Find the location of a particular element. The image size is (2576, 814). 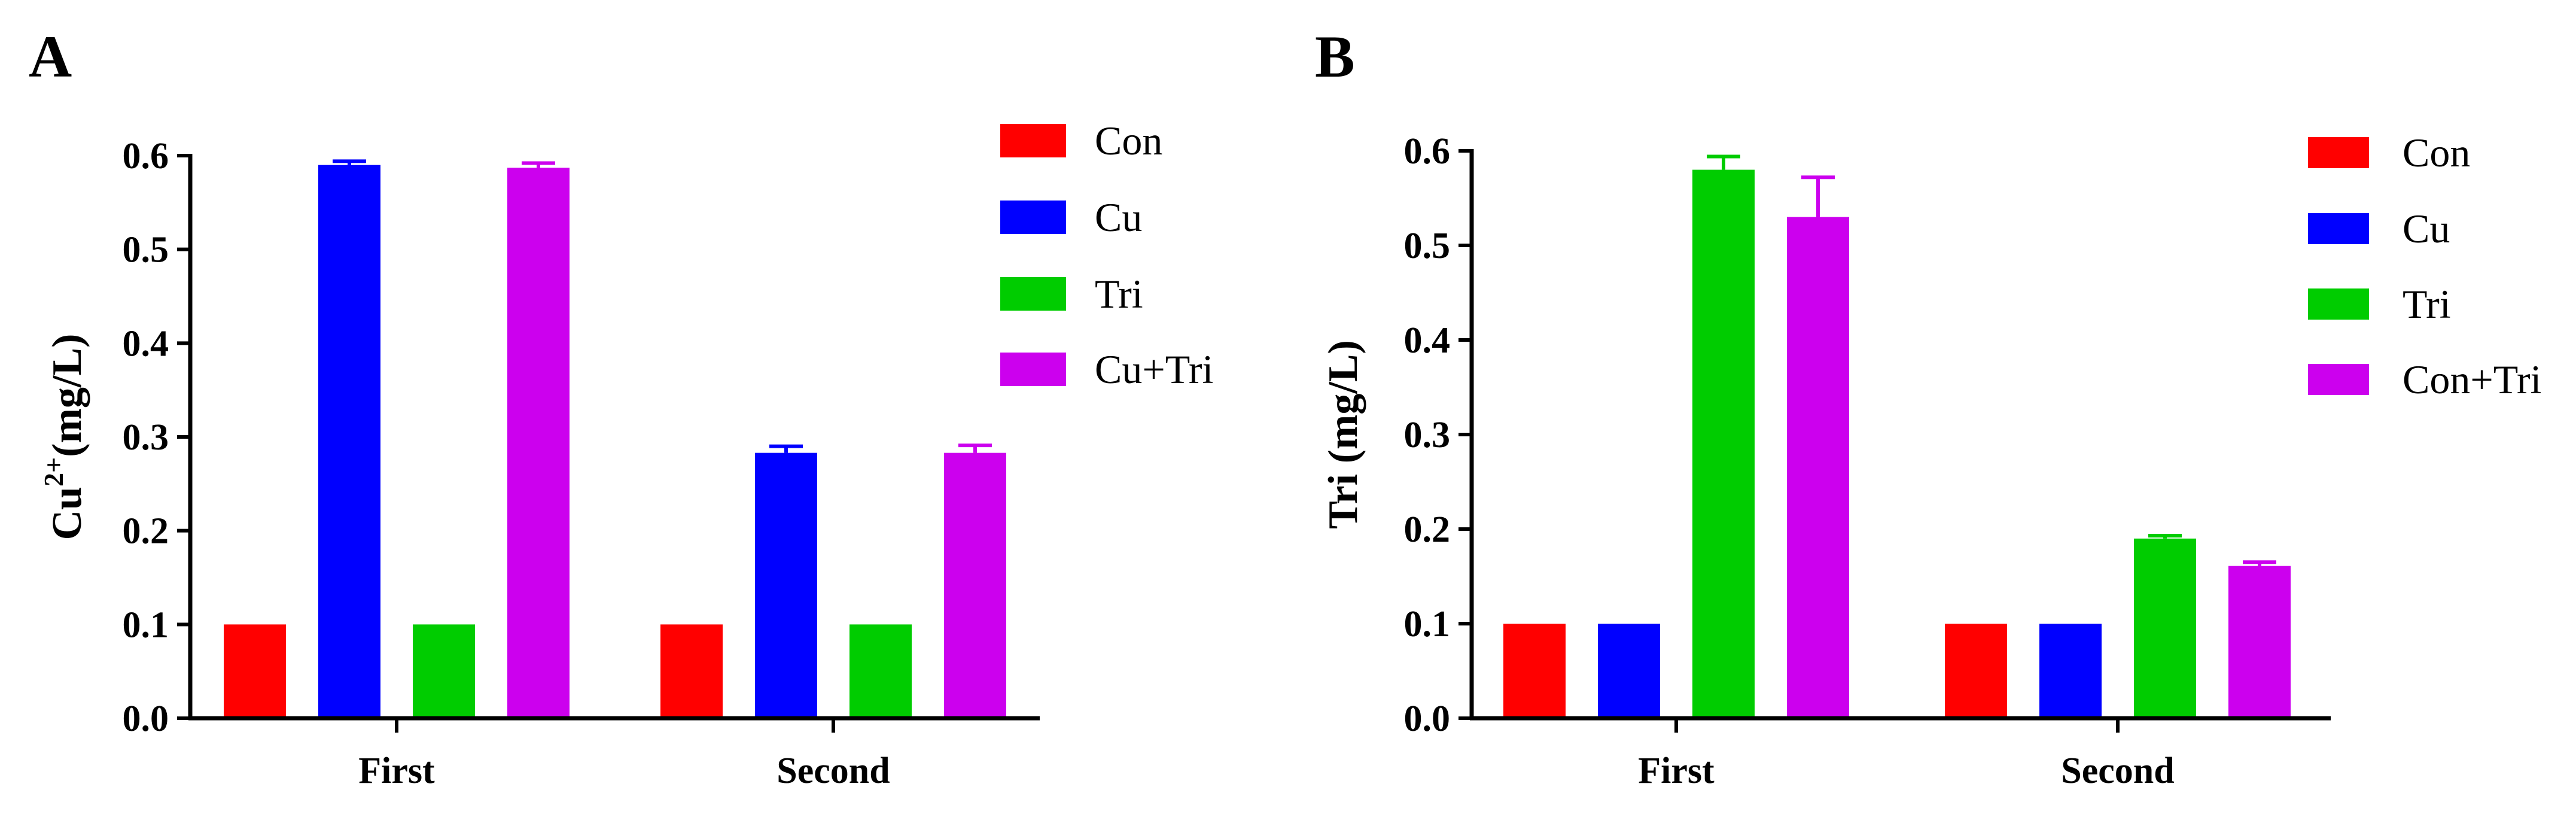

y-axis-label-base: Tri (mg/L) is located at coordinates (1343, 434).